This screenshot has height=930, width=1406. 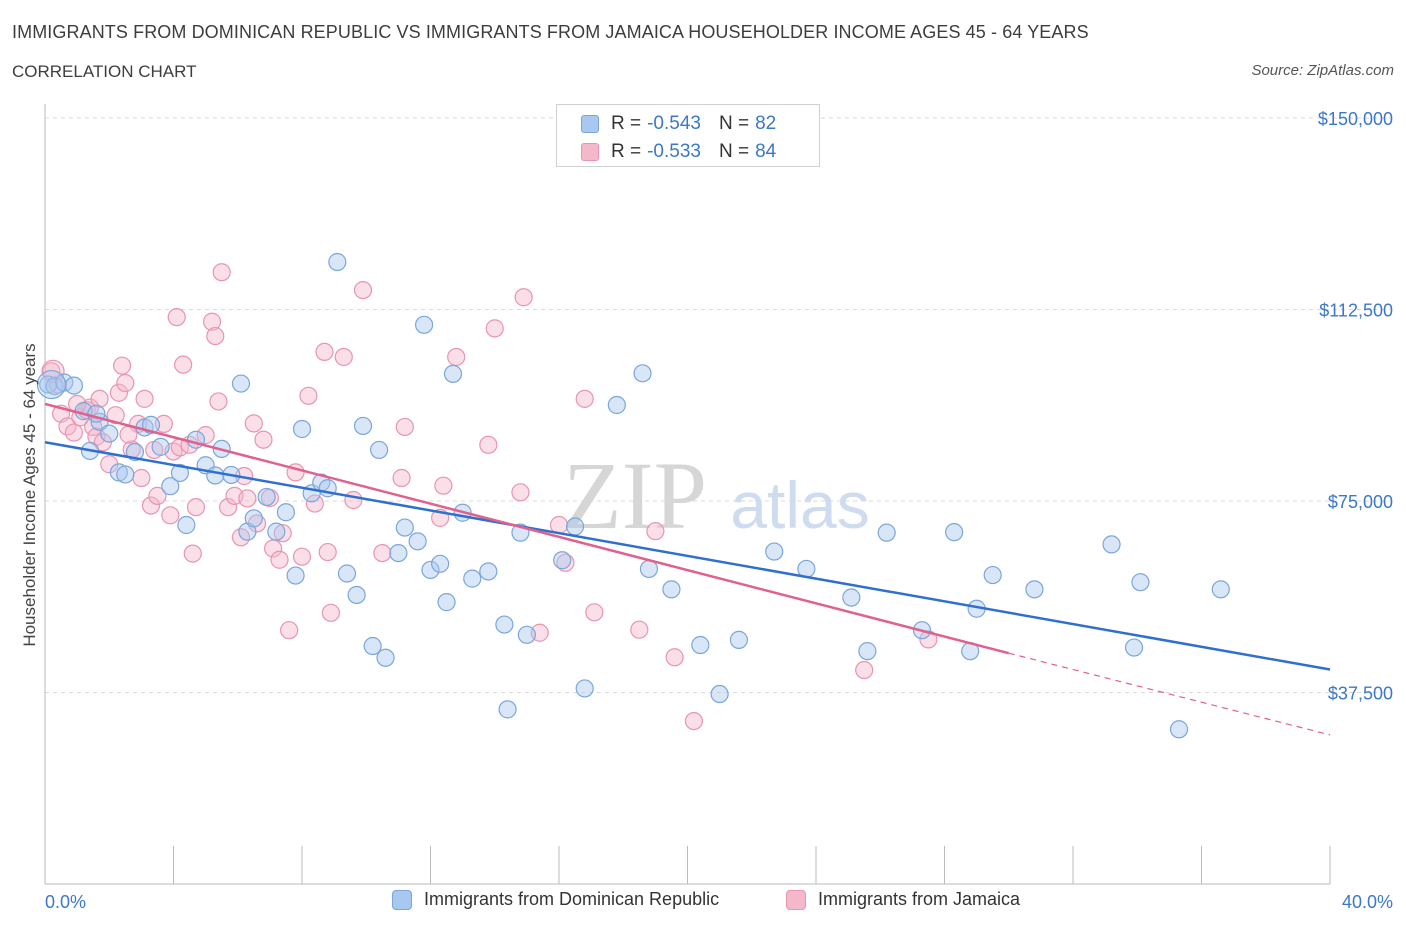 I want to click on x-tick-labels: 0.0% 40.0%, so click(x=719, y=902).